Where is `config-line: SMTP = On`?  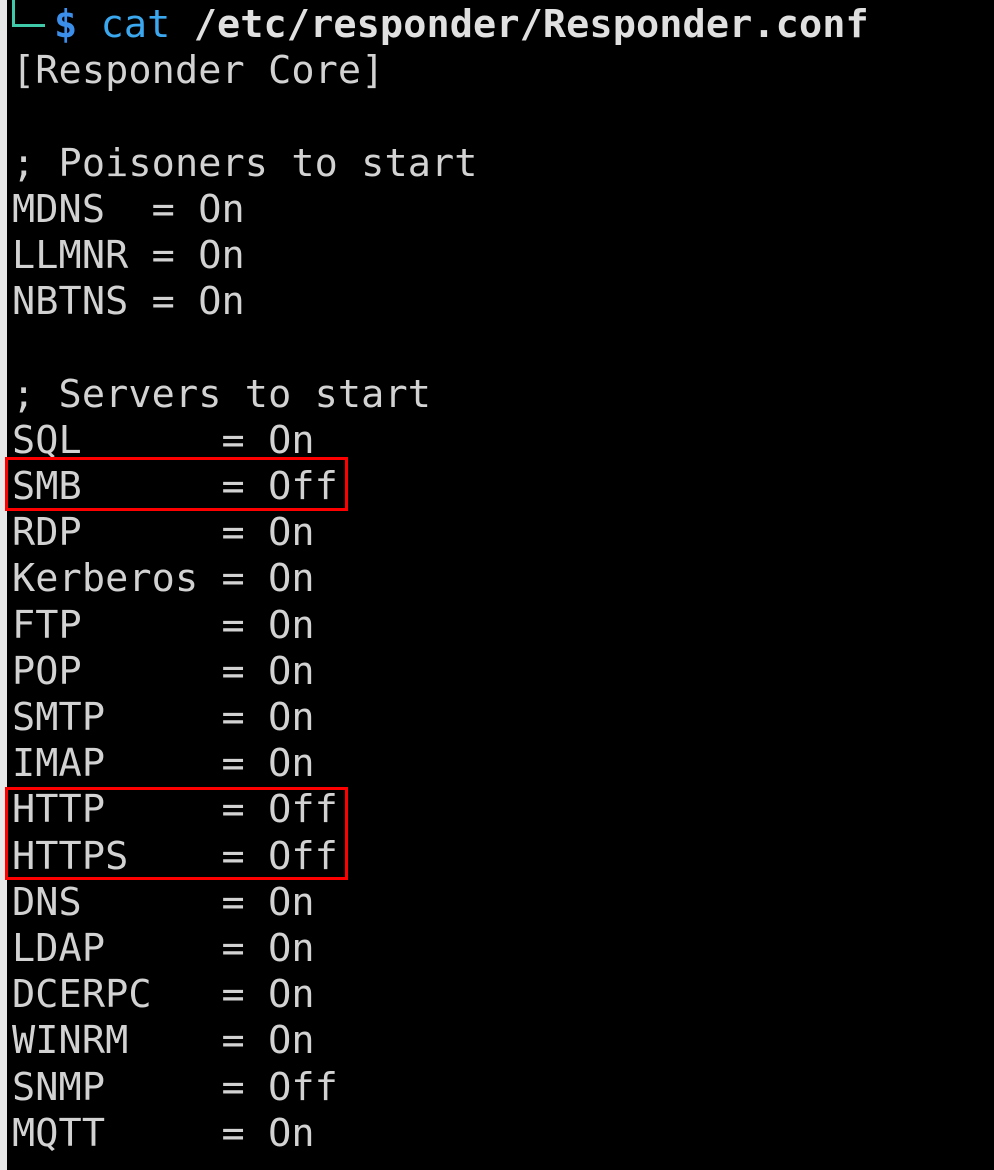 config-line: SMTP = On is located at coordinates (163, 717).